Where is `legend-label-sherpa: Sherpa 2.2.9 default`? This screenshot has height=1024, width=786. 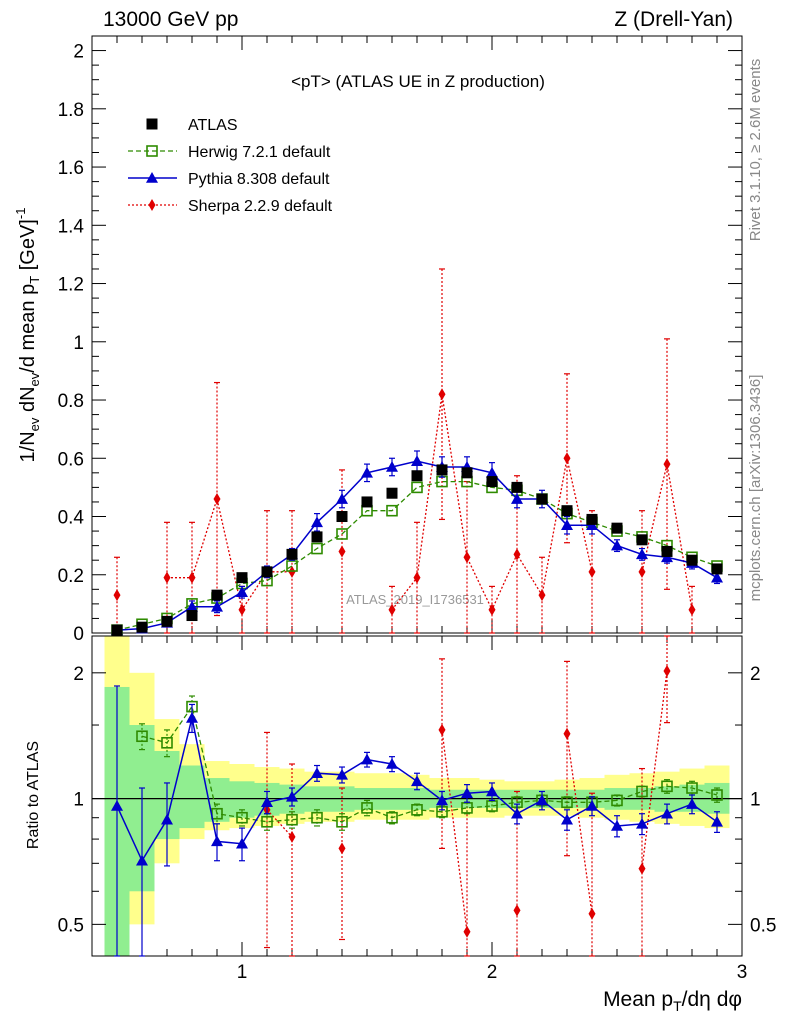 legend-label-sherpa: Sherpa 2.2.9 default is located at coordinates (260, 206).